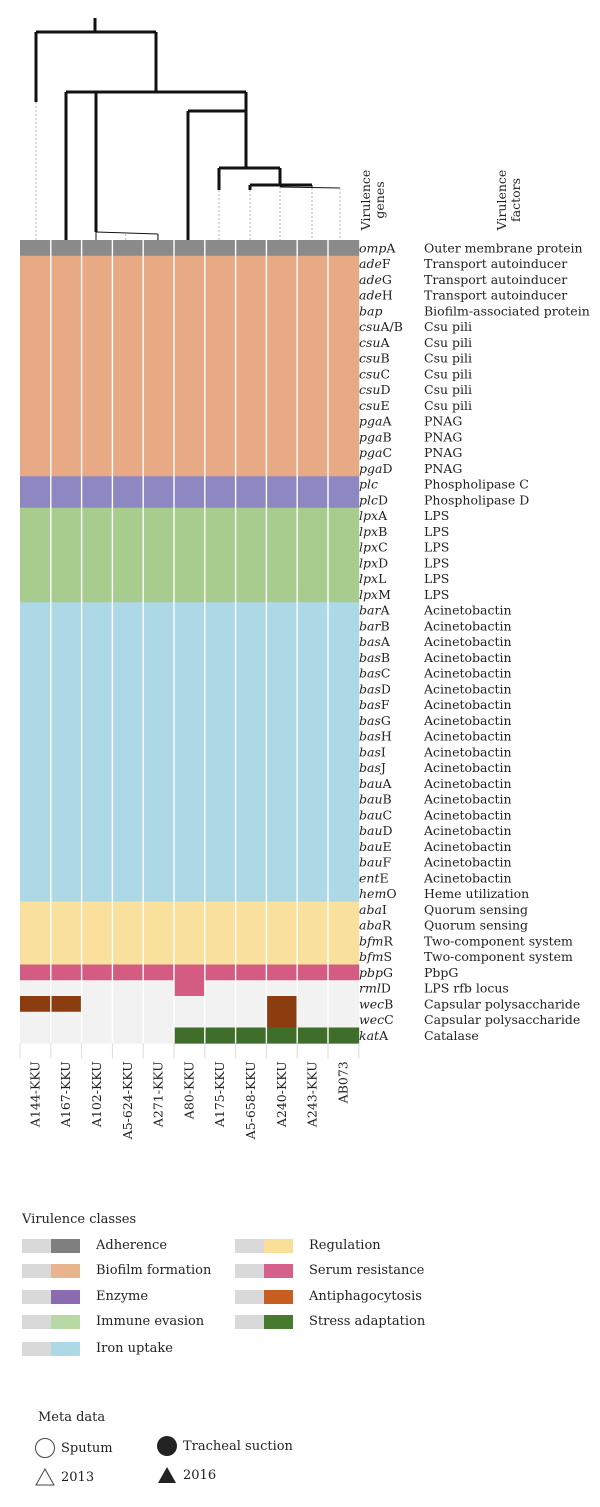  What do you see at coordinates (375, 814) in the screenshot?
I see `gene-label: bauC` at bounding box center [375, 814].